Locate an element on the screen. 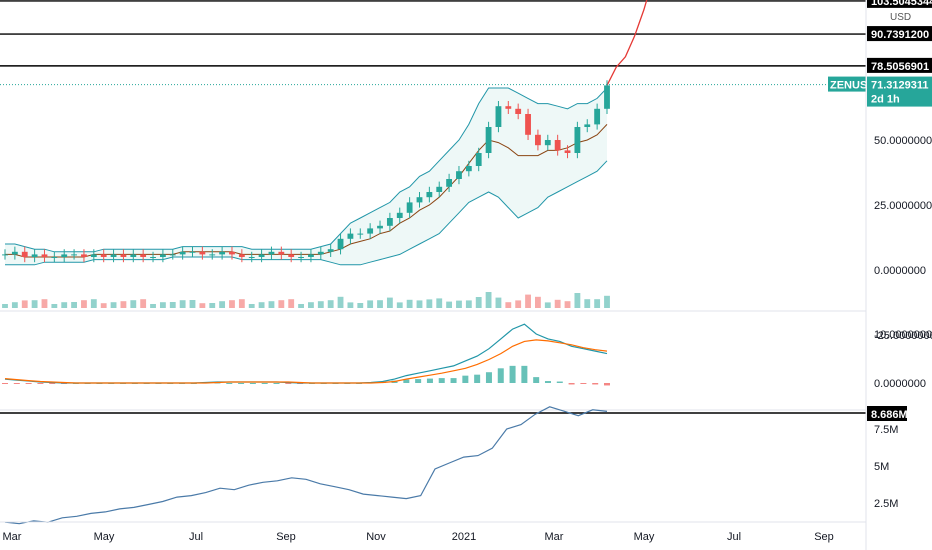 This screenshot has width=932, height=550. price-tick-label: 0.0000000 is located at coordinates (900, 271).